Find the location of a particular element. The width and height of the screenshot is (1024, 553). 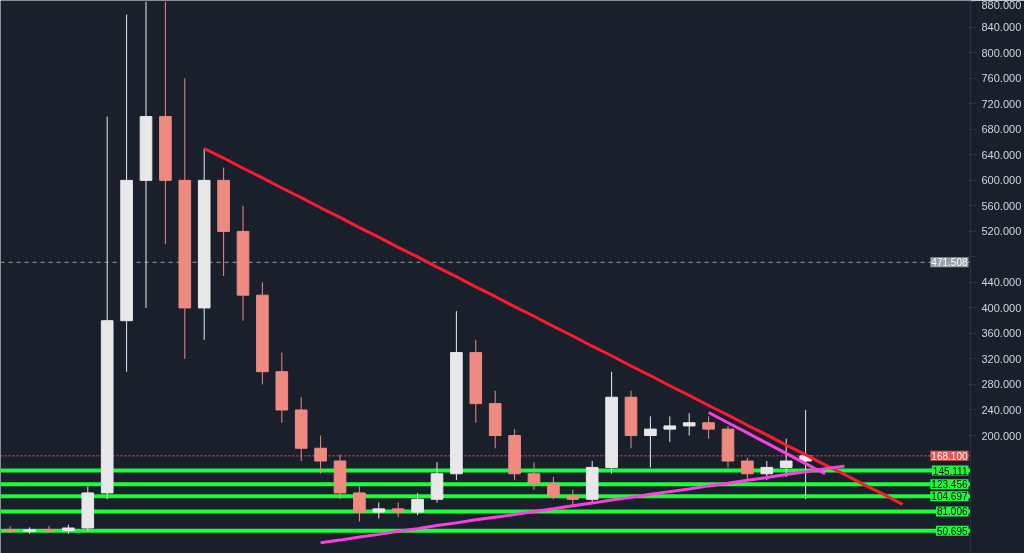

ref-line-label: 104.697 is located at coordinates (949, 497).